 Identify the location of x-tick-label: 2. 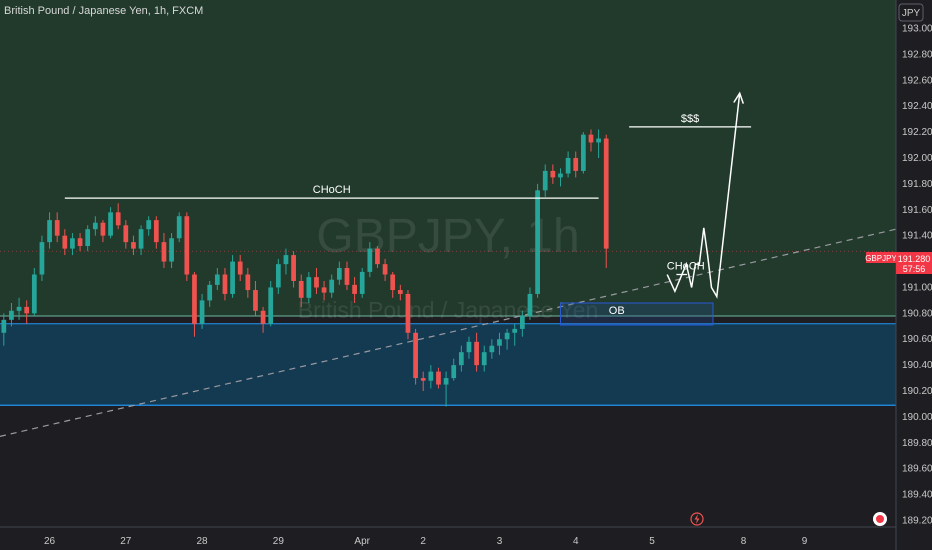
(423, 541).